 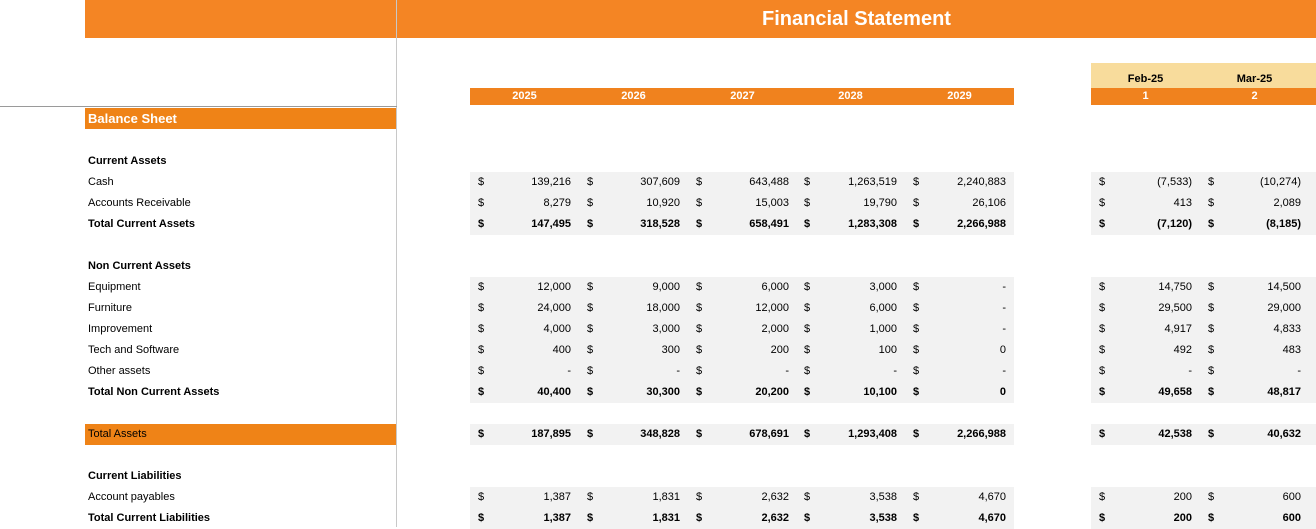 What do you see at coordinates (1254, 224) in the screenshot?
I see `cell-month: $ (8,185)` at bounding box center [1254, 224].